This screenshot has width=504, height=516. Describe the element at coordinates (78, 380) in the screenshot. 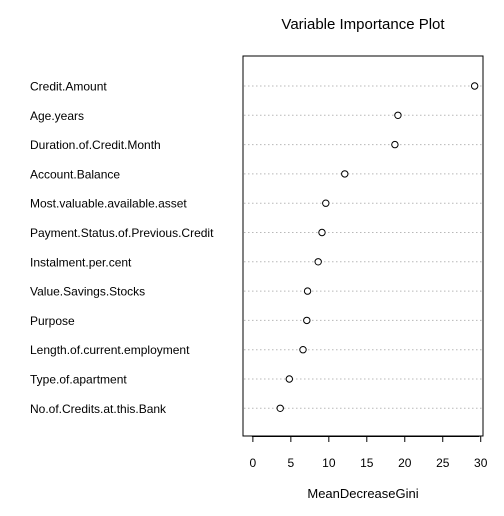

I see `category-label: Type.of.apartment` at that location.